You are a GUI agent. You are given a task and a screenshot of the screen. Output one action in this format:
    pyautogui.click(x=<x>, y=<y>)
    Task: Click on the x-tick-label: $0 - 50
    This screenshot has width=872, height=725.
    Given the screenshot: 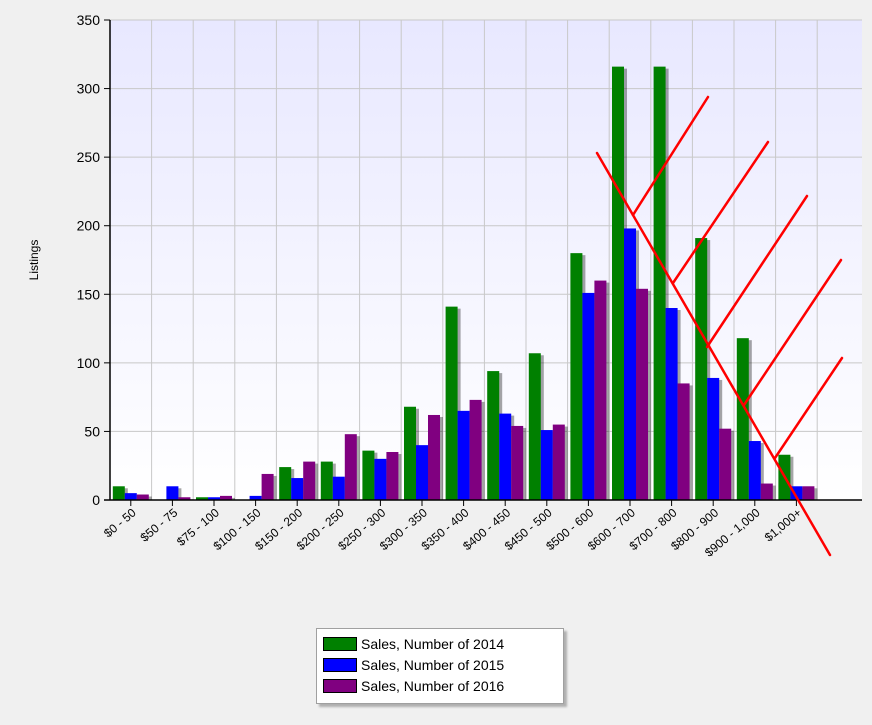 What is the action you would take?
    pyautogui.click(x=120, y=522)
    